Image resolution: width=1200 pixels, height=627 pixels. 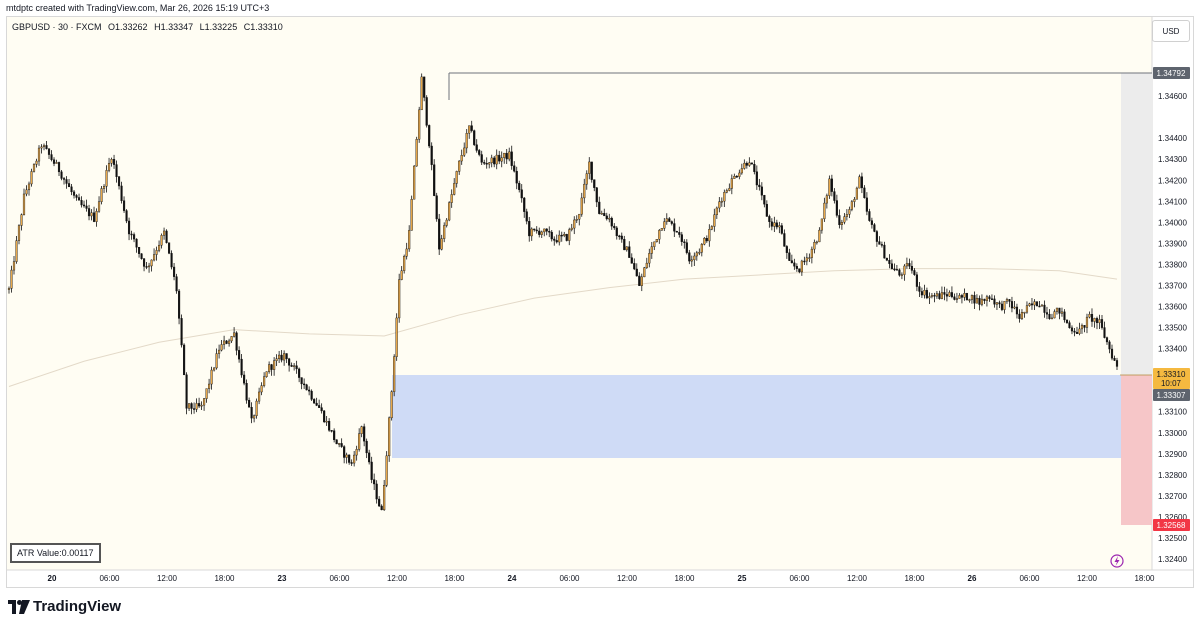 What do you see at coordinates (52, 578) in the screenshot?
I see `x-tick-label: 20` at bounding box center [52, 578].